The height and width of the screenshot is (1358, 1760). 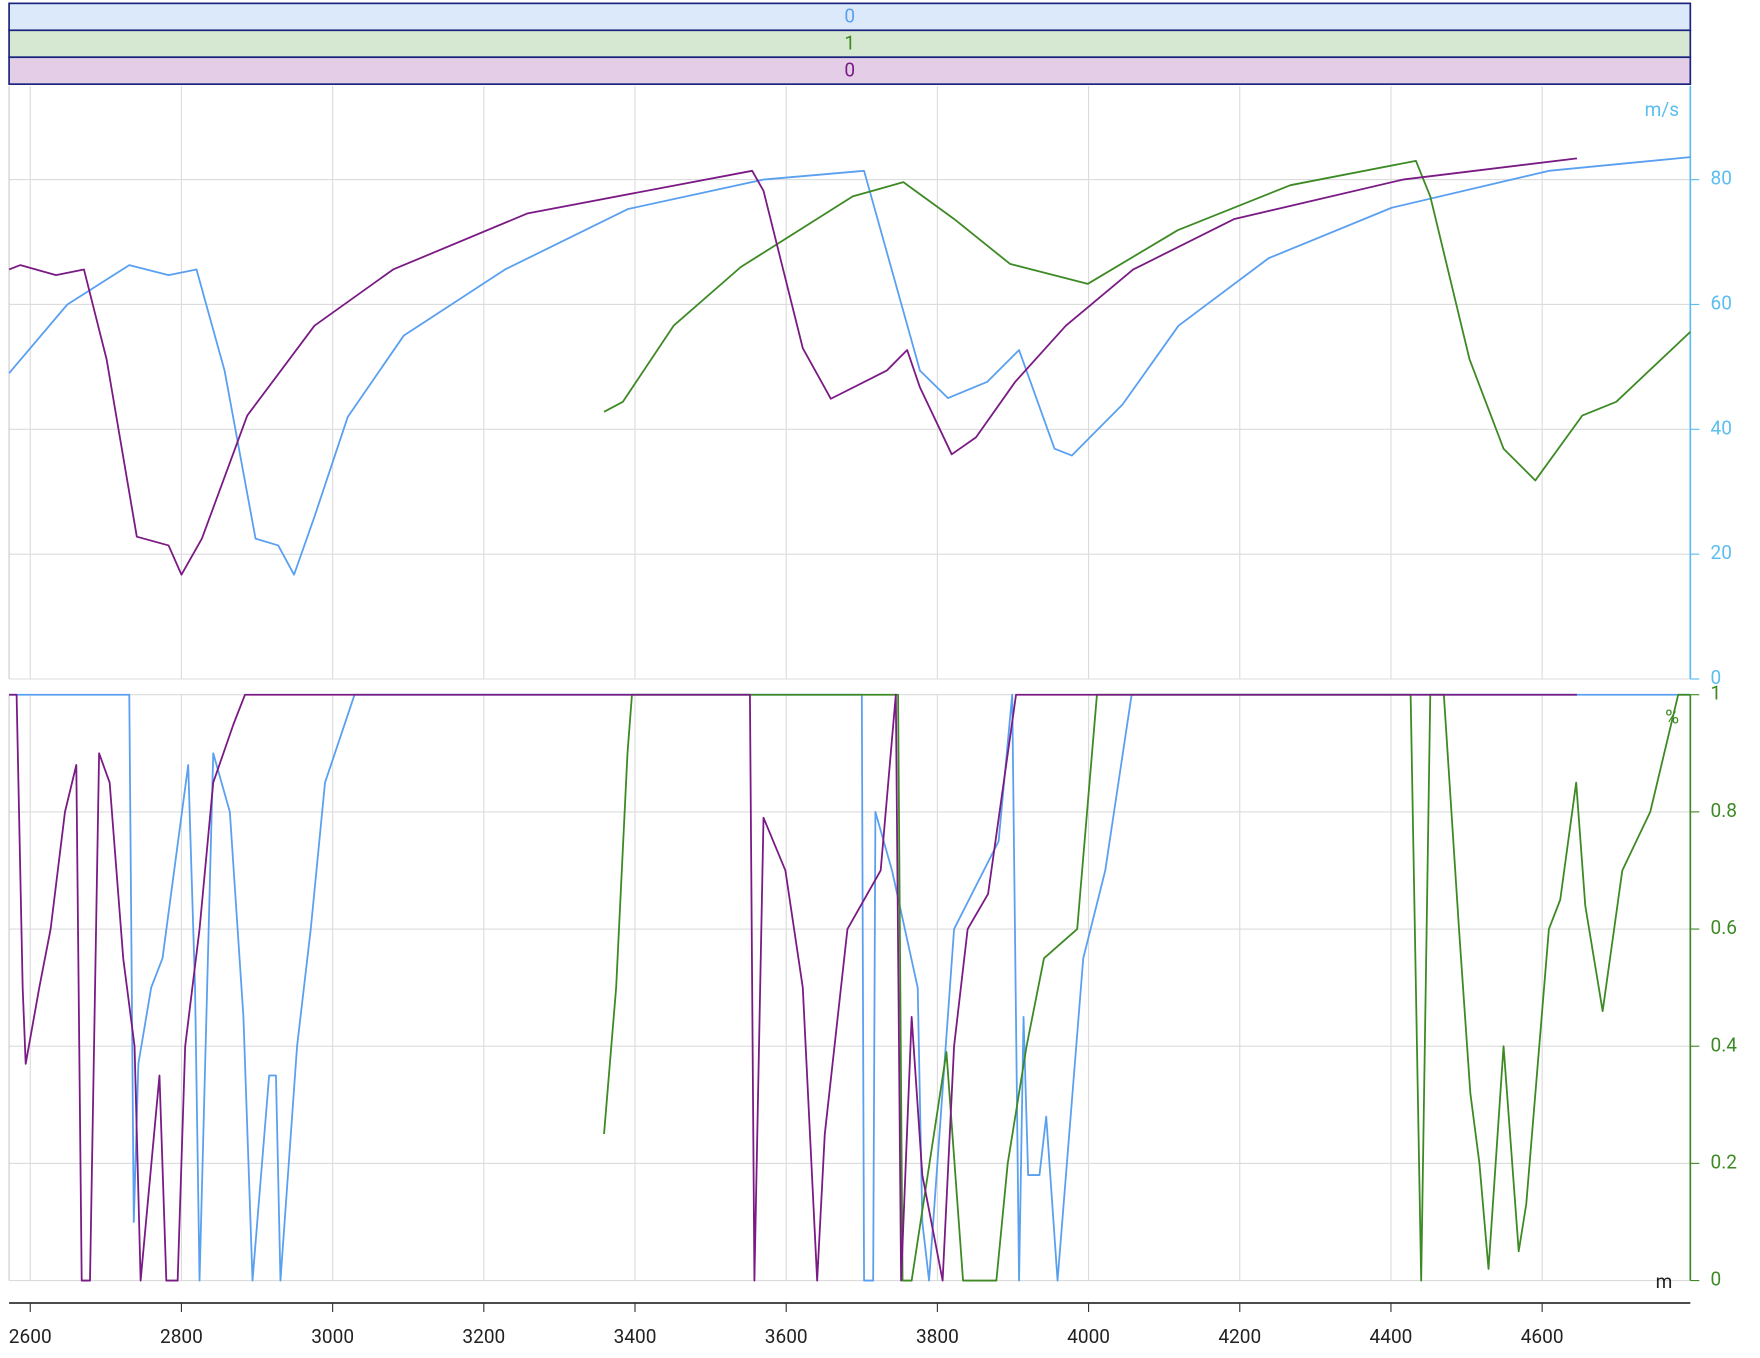 I want to click on y-unit: m/s, so click(x=1662, y=109).